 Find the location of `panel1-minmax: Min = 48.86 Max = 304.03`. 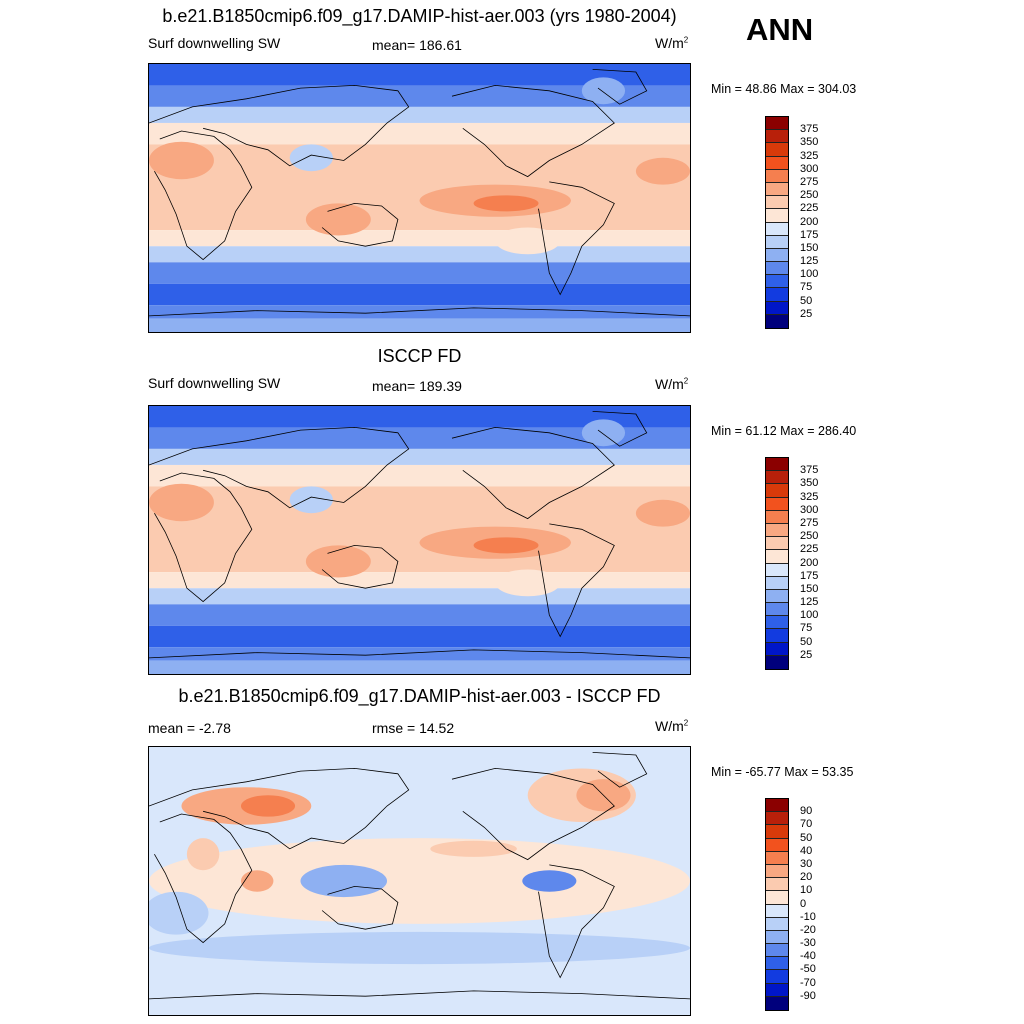

panel1-minmax: Min = 48.86 Max = 304.03 is located at coordinates (784, 89).